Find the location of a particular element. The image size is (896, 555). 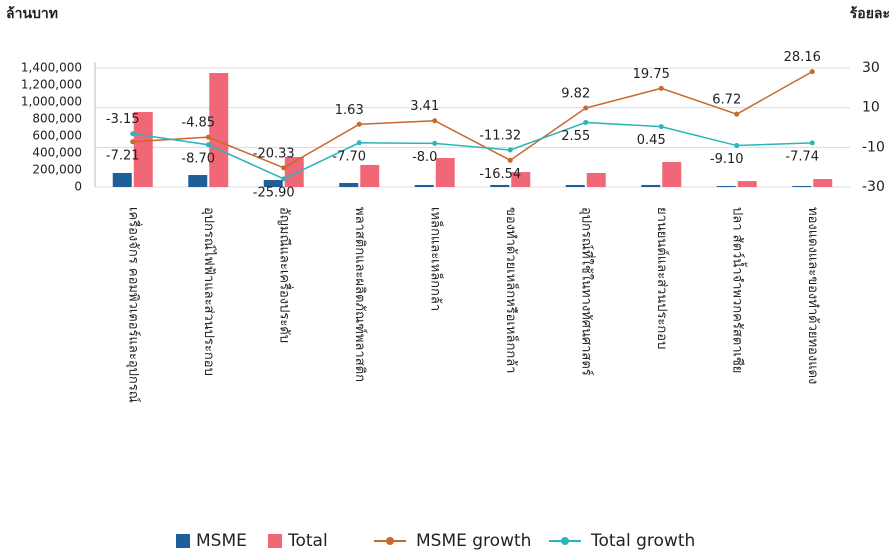

x-tick-label: ยานยนต์และส่วนประกอบ is located at coordinates (662, 278).